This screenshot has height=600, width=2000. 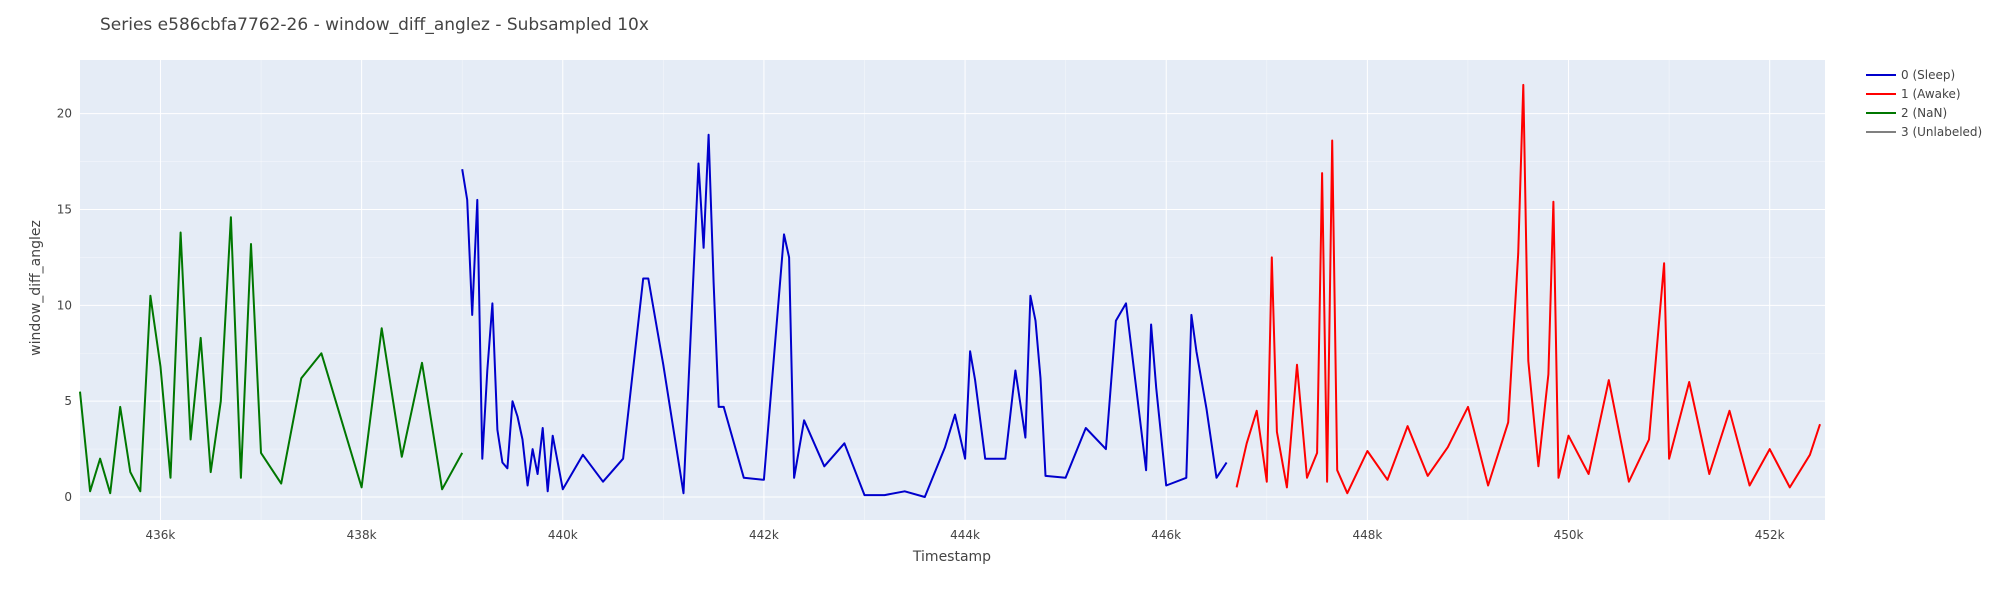 What do you see at coordinates (1931, 94) in the screenshot?
I see `legend-entry: 1 (Awake)` at bounding box center [1931, 94].